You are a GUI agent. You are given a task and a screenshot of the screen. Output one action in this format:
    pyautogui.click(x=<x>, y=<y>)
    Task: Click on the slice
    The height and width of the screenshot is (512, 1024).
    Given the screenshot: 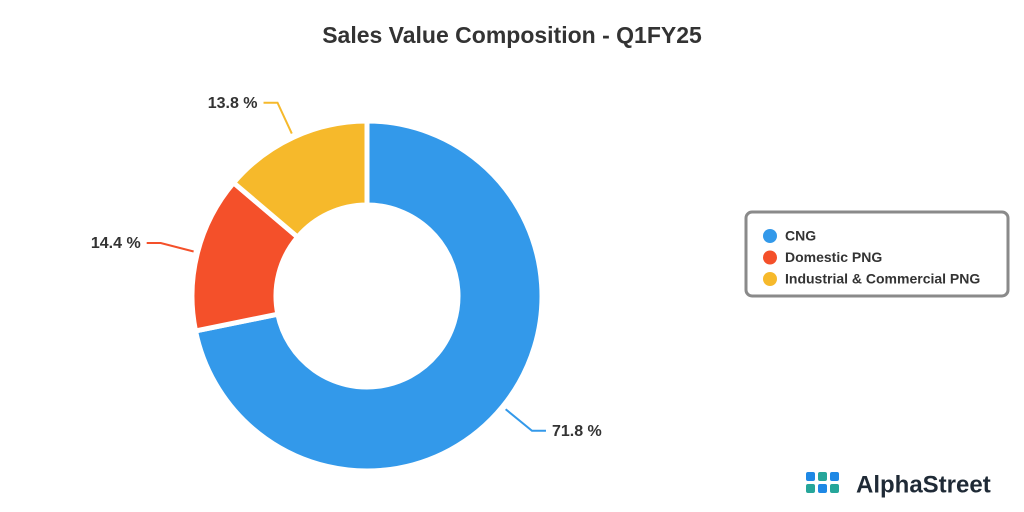 What is the action you would take?
    pyautogui.click(x=300, y=179)
    